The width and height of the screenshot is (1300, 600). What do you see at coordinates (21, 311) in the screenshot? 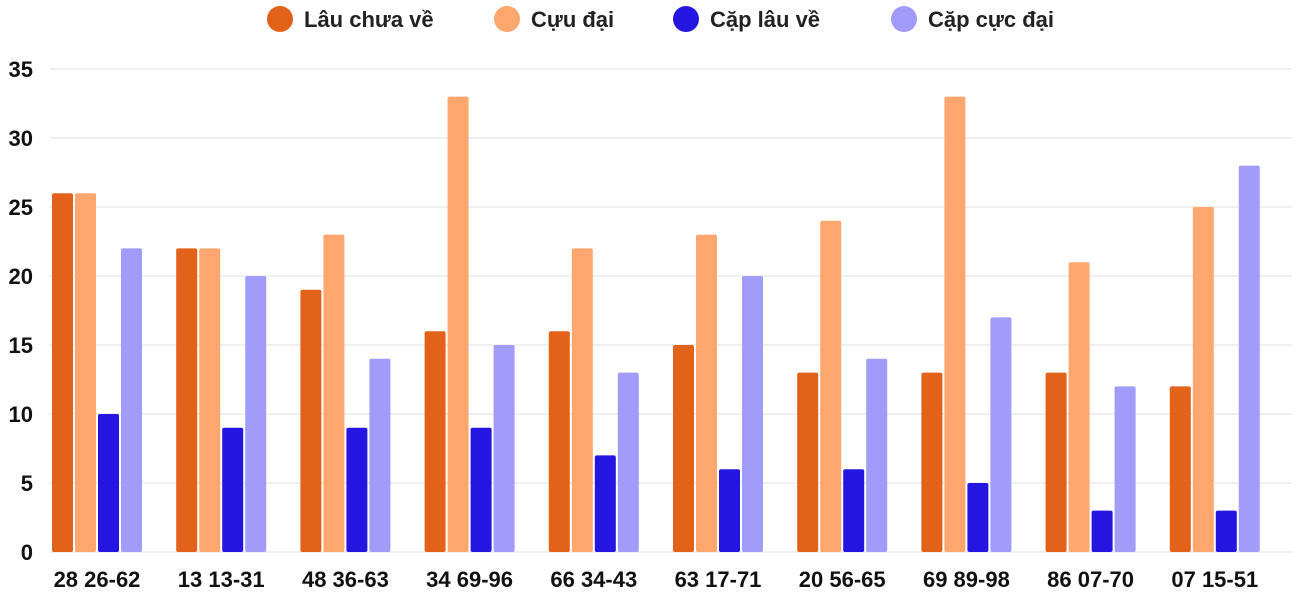
I see `y-axis-ticks: 0 5 10 15 20 25 30 35` at bounding box center [21, 311].